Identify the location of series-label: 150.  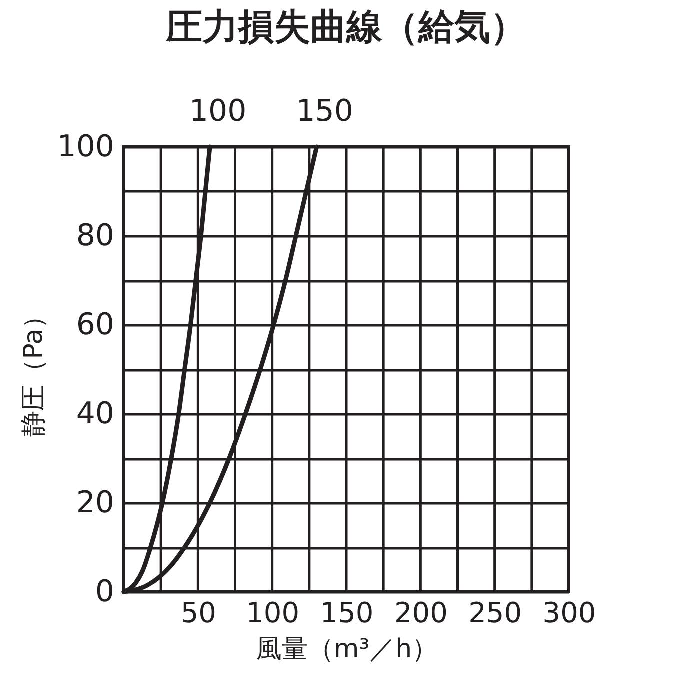
(325, 111).